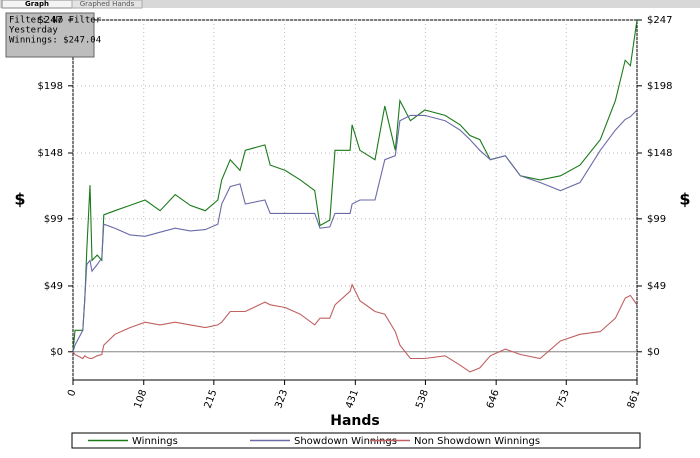 The height and width of the screenshot is (458, 700). I want to click on info-text: Filter: No Filter, so click(55, 21).